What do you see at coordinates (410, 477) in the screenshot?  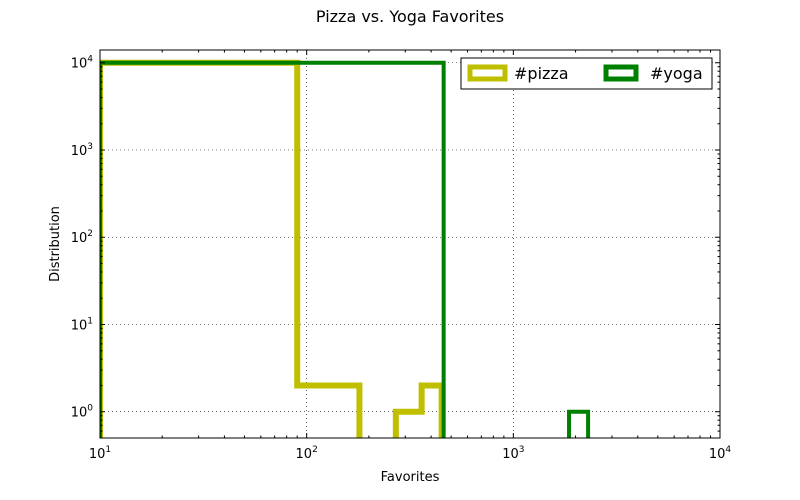 I see `x-axis-label: Favorites` at bounding box center [410, 477].